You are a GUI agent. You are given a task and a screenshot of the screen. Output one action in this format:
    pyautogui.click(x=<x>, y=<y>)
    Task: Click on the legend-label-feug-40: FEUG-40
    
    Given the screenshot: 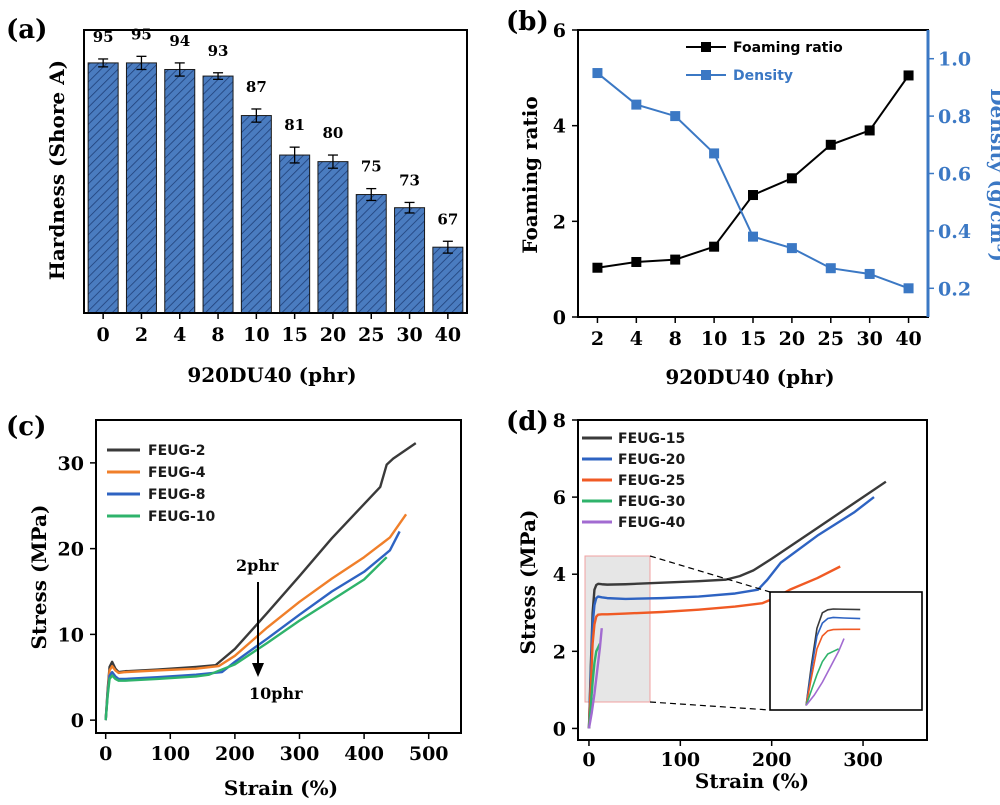 What is the action you would take?
    pyautogui.click(x=652, y=523)
    